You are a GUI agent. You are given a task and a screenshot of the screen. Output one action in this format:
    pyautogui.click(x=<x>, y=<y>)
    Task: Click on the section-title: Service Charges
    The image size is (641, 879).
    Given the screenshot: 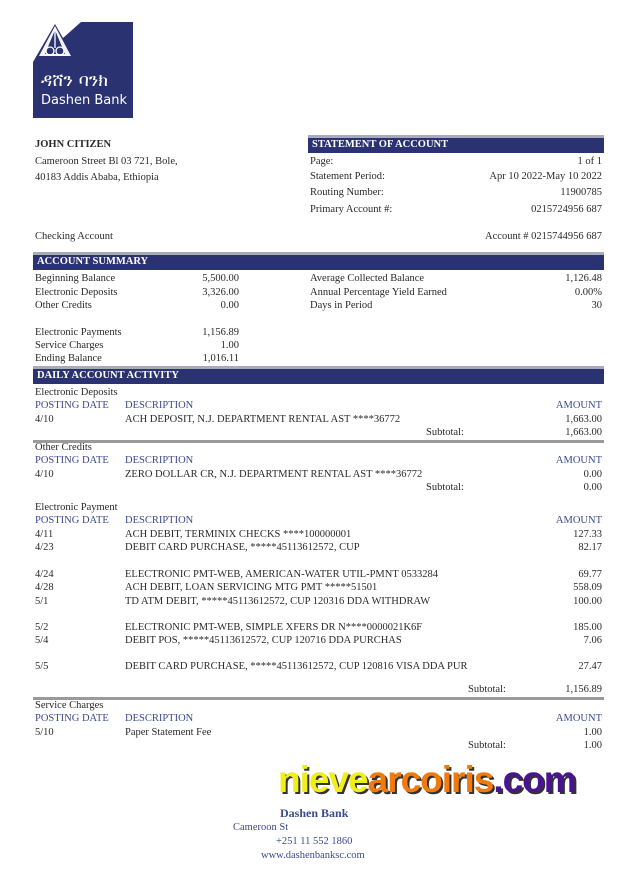 What is the action you would take?
    pyautogui.click(x=69, y=705)
    